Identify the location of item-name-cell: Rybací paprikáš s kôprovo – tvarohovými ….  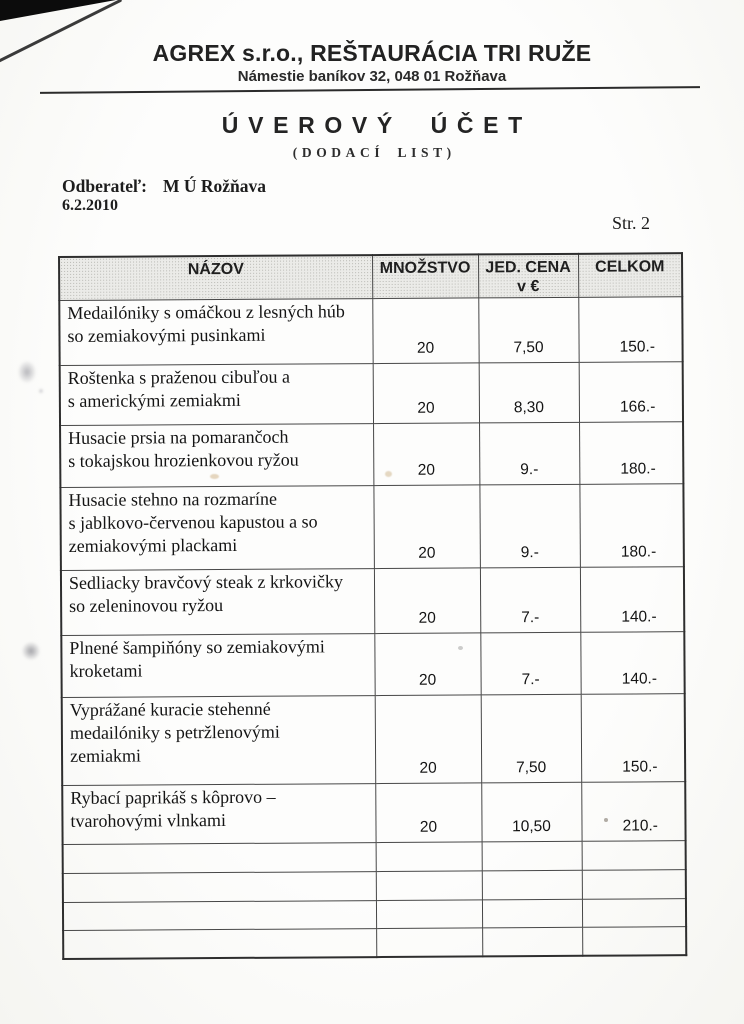
(219, 814).